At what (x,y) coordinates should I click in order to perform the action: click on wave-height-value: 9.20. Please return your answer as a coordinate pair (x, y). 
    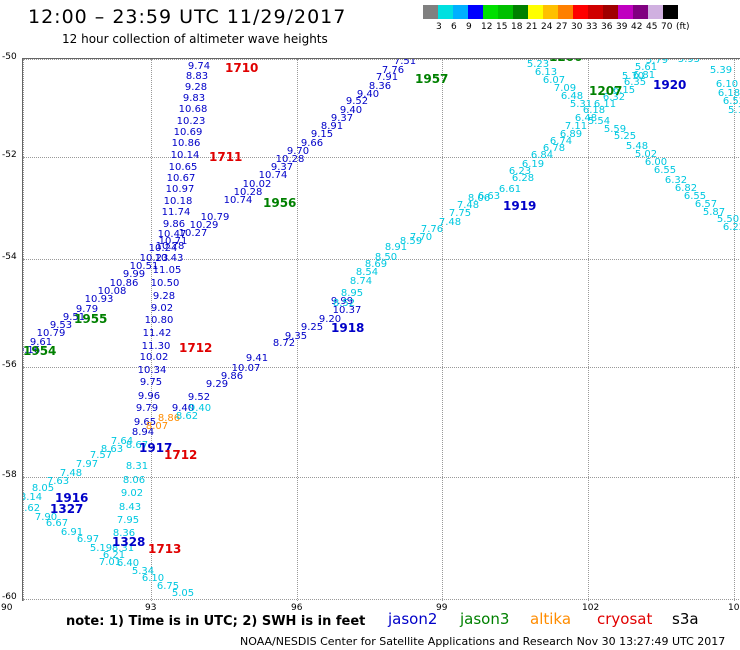
    Looking at the image, I should click on (330, 319).